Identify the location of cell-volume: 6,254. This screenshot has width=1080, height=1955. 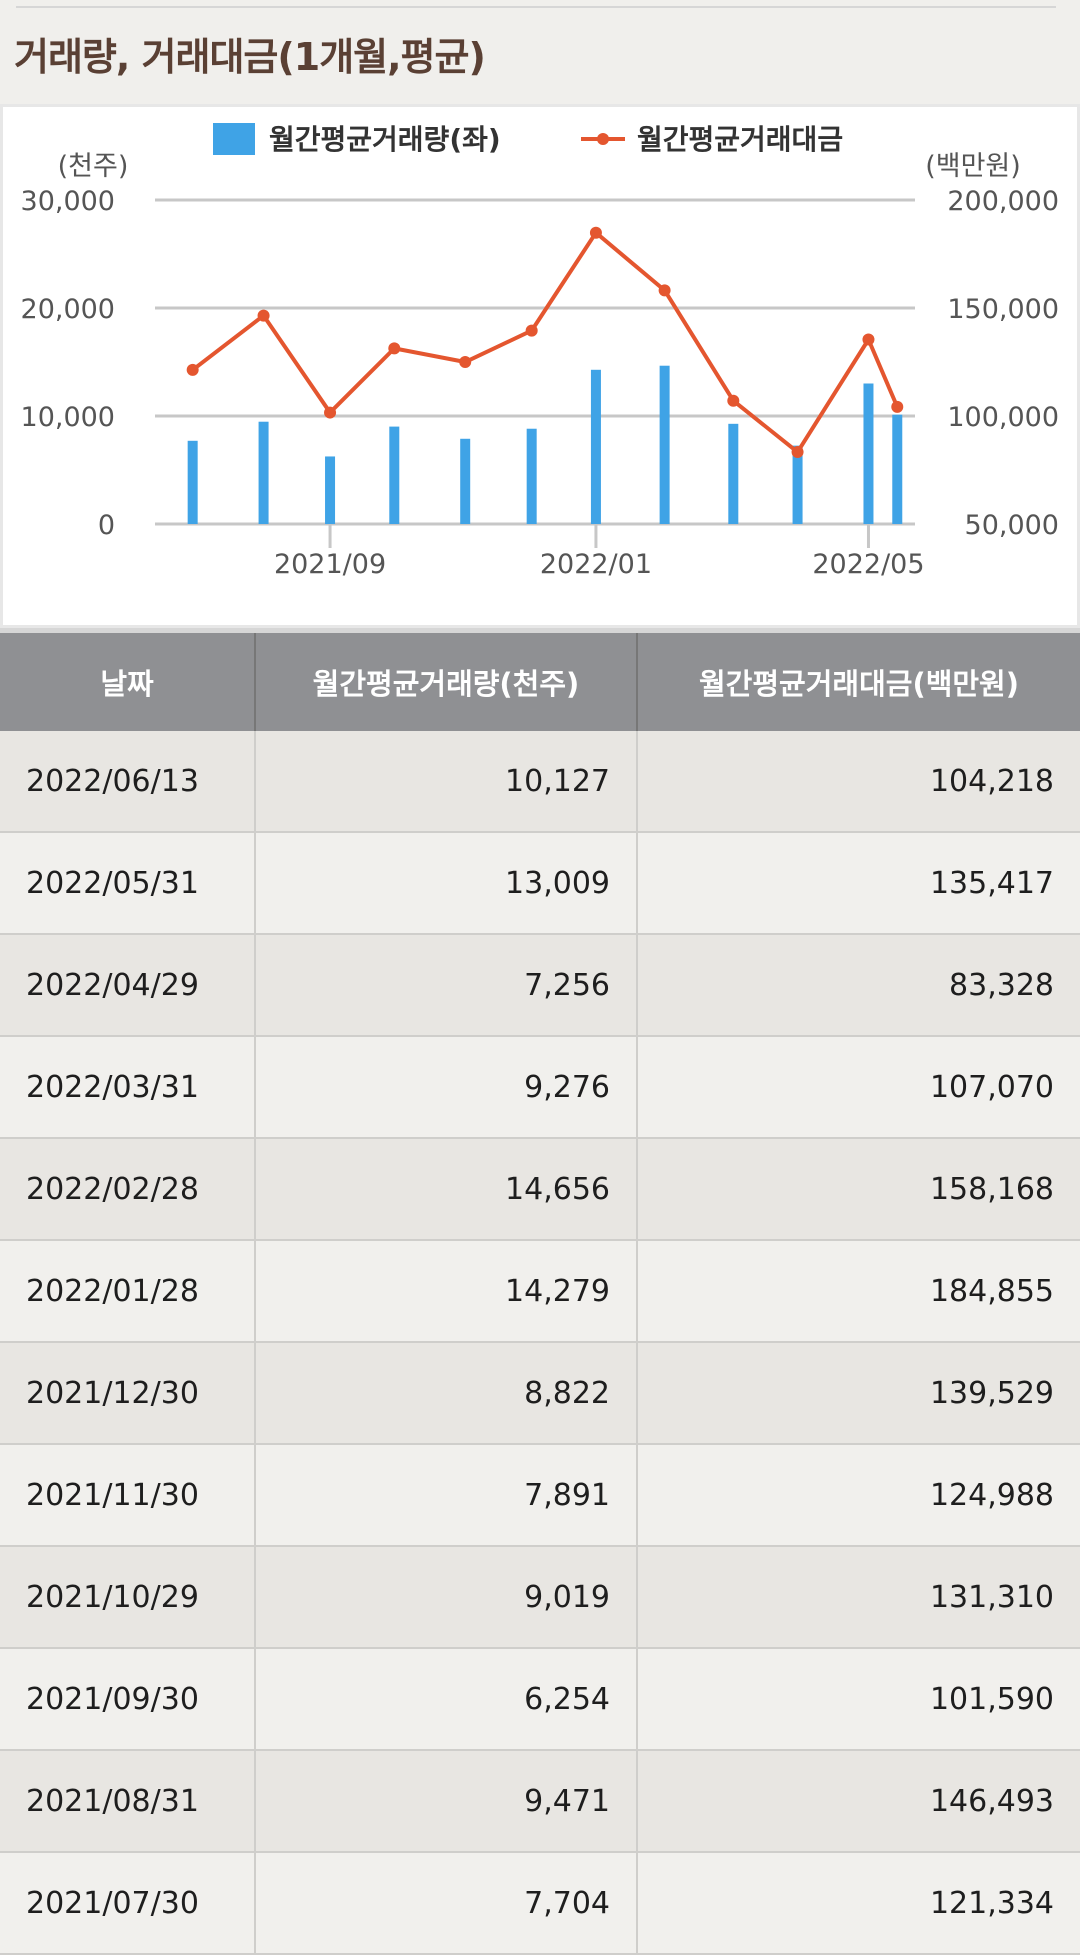
(447, 1699).